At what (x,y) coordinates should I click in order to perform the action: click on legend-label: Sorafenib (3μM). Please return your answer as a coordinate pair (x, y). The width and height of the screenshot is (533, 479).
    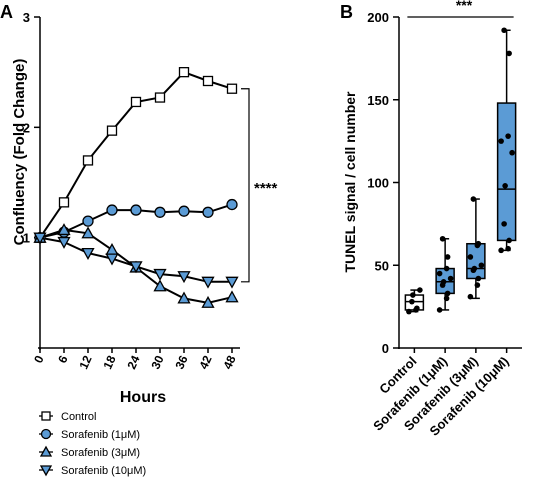
    Looking at the image, I should click on (100, 453).